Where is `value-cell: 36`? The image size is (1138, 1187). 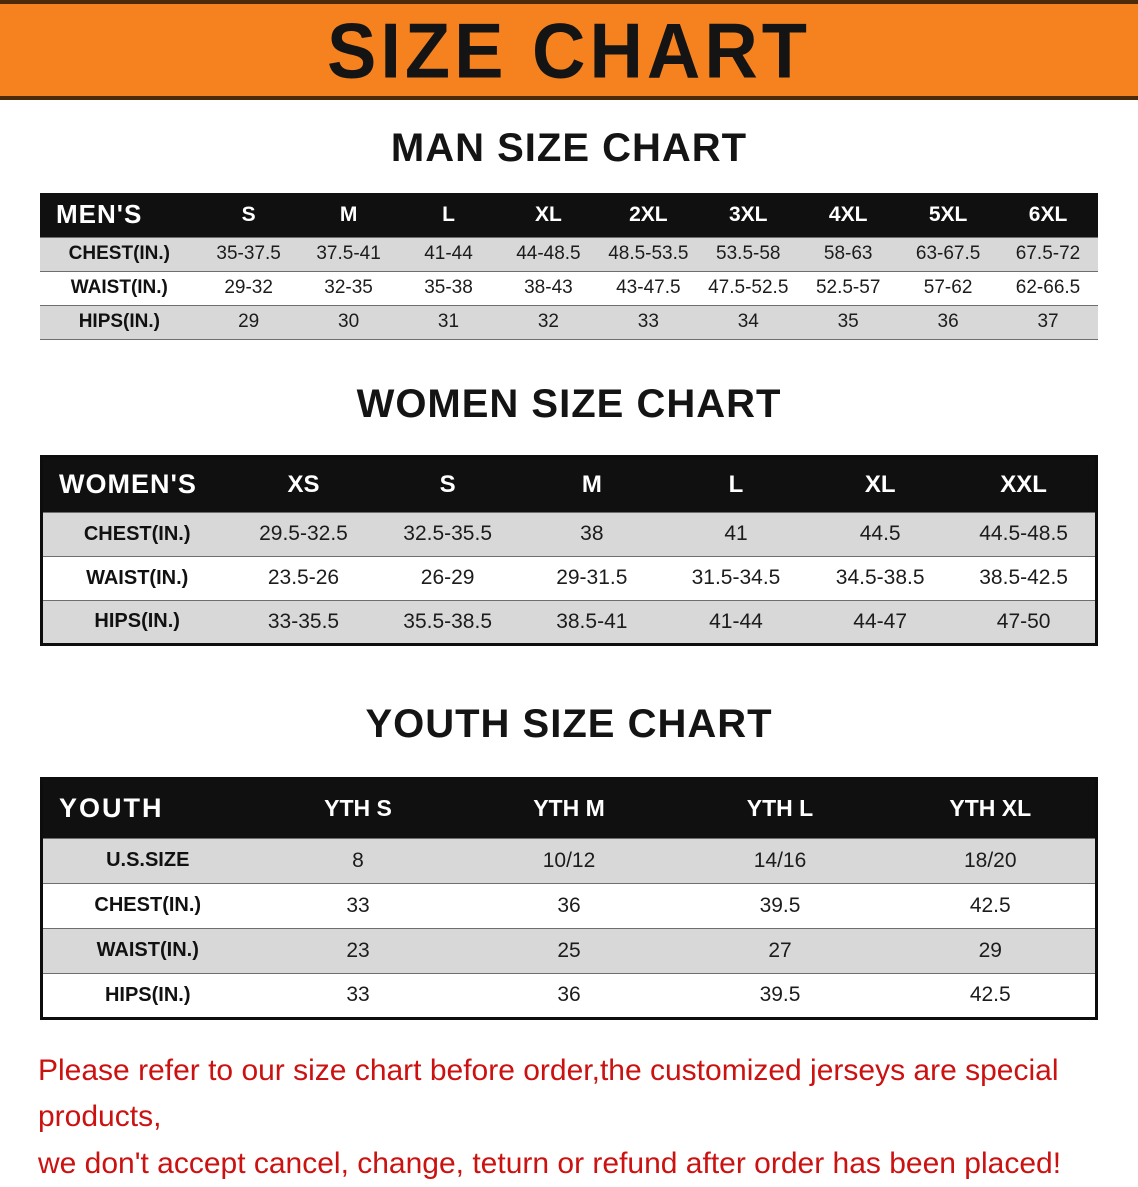 value-cell: 36 is located at coordinates (948, 322).